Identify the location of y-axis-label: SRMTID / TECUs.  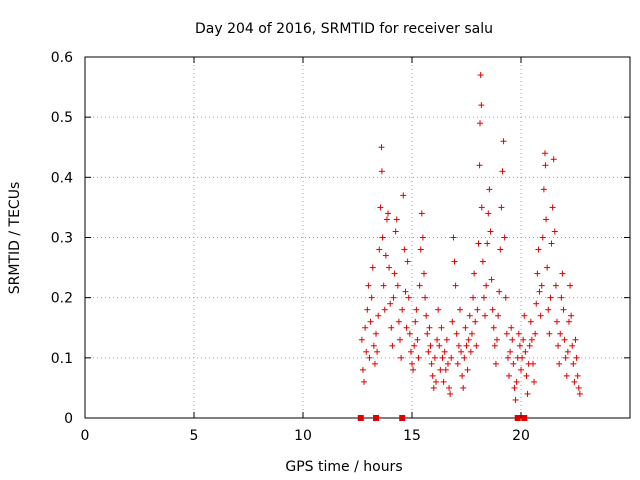
(15, 238).